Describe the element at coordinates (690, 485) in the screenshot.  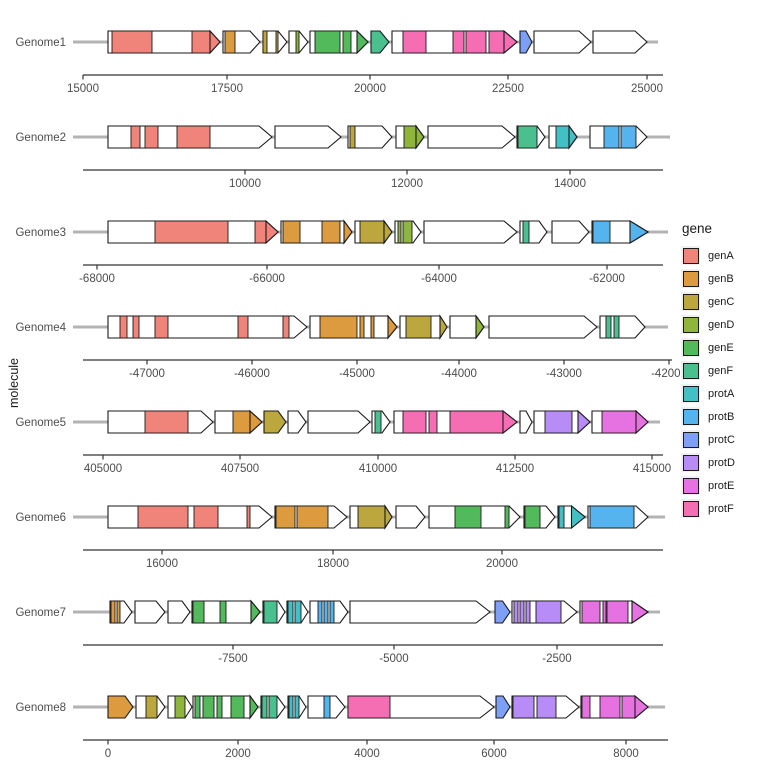
I see `legend-key-protE` at that location.